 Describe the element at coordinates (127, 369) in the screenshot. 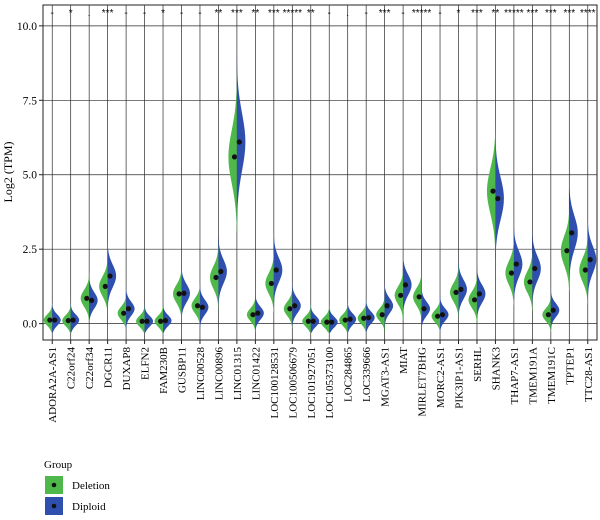

I see `x-tick-label-duxap8: DUXAP8` at that location.